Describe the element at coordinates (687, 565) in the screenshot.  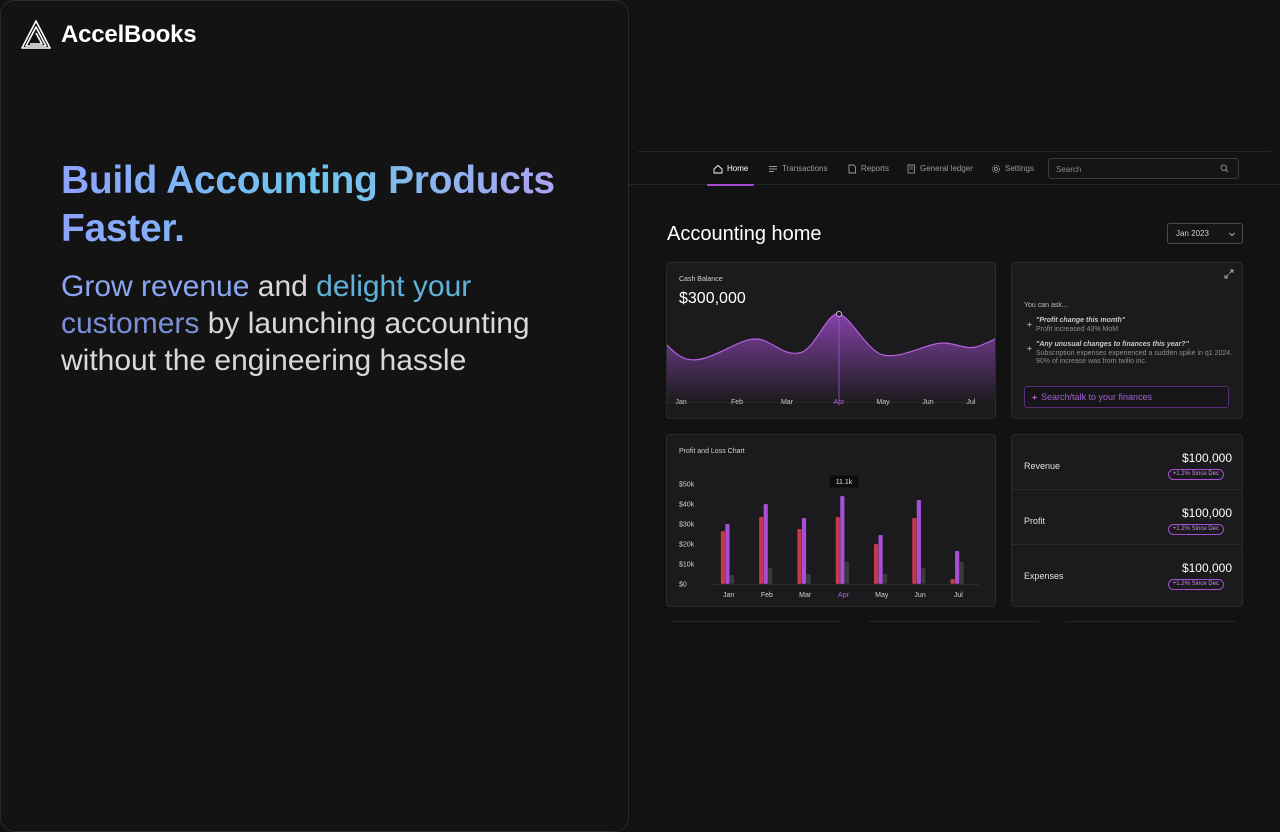
I see `y-tick-label: $10k` at that location.